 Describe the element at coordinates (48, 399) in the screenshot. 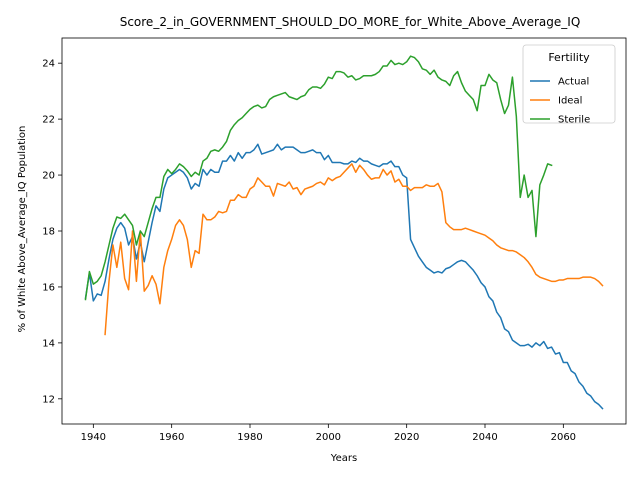

I see `y-tick-label: 12` at that location.